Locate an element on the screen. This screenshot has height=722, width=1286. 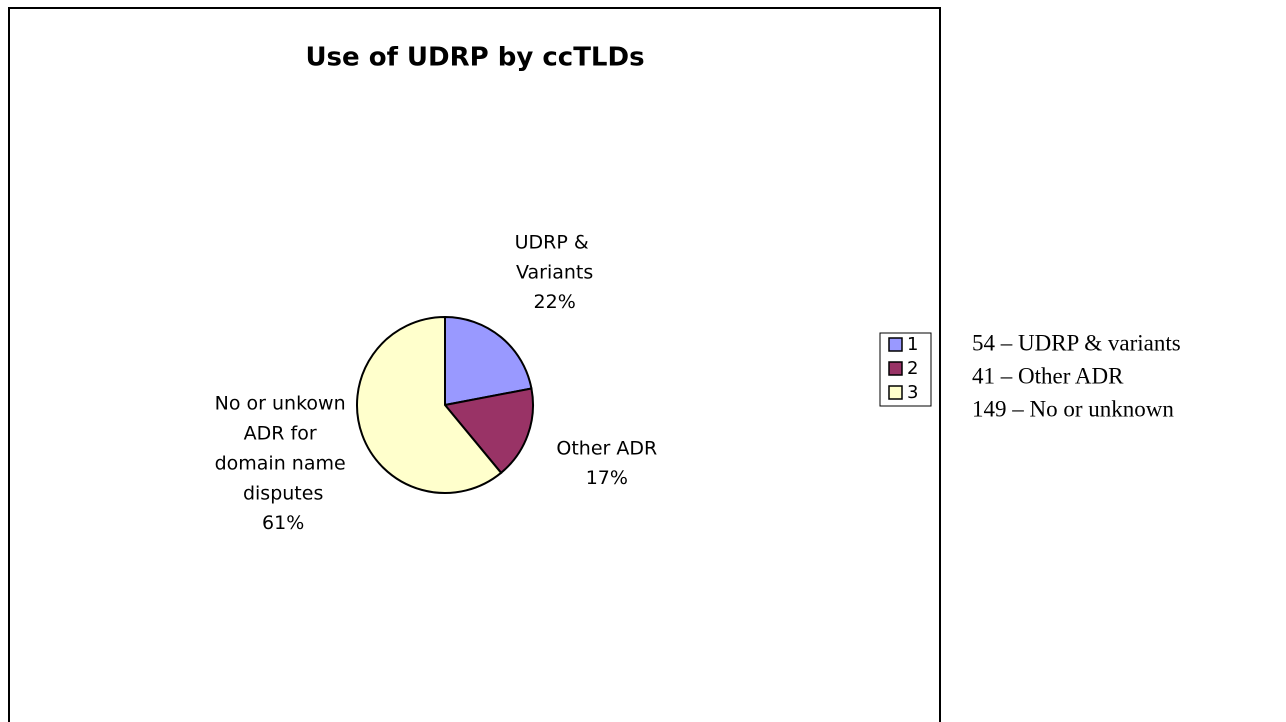
slice-value-label: 17% is located at coordinates (607, 478).